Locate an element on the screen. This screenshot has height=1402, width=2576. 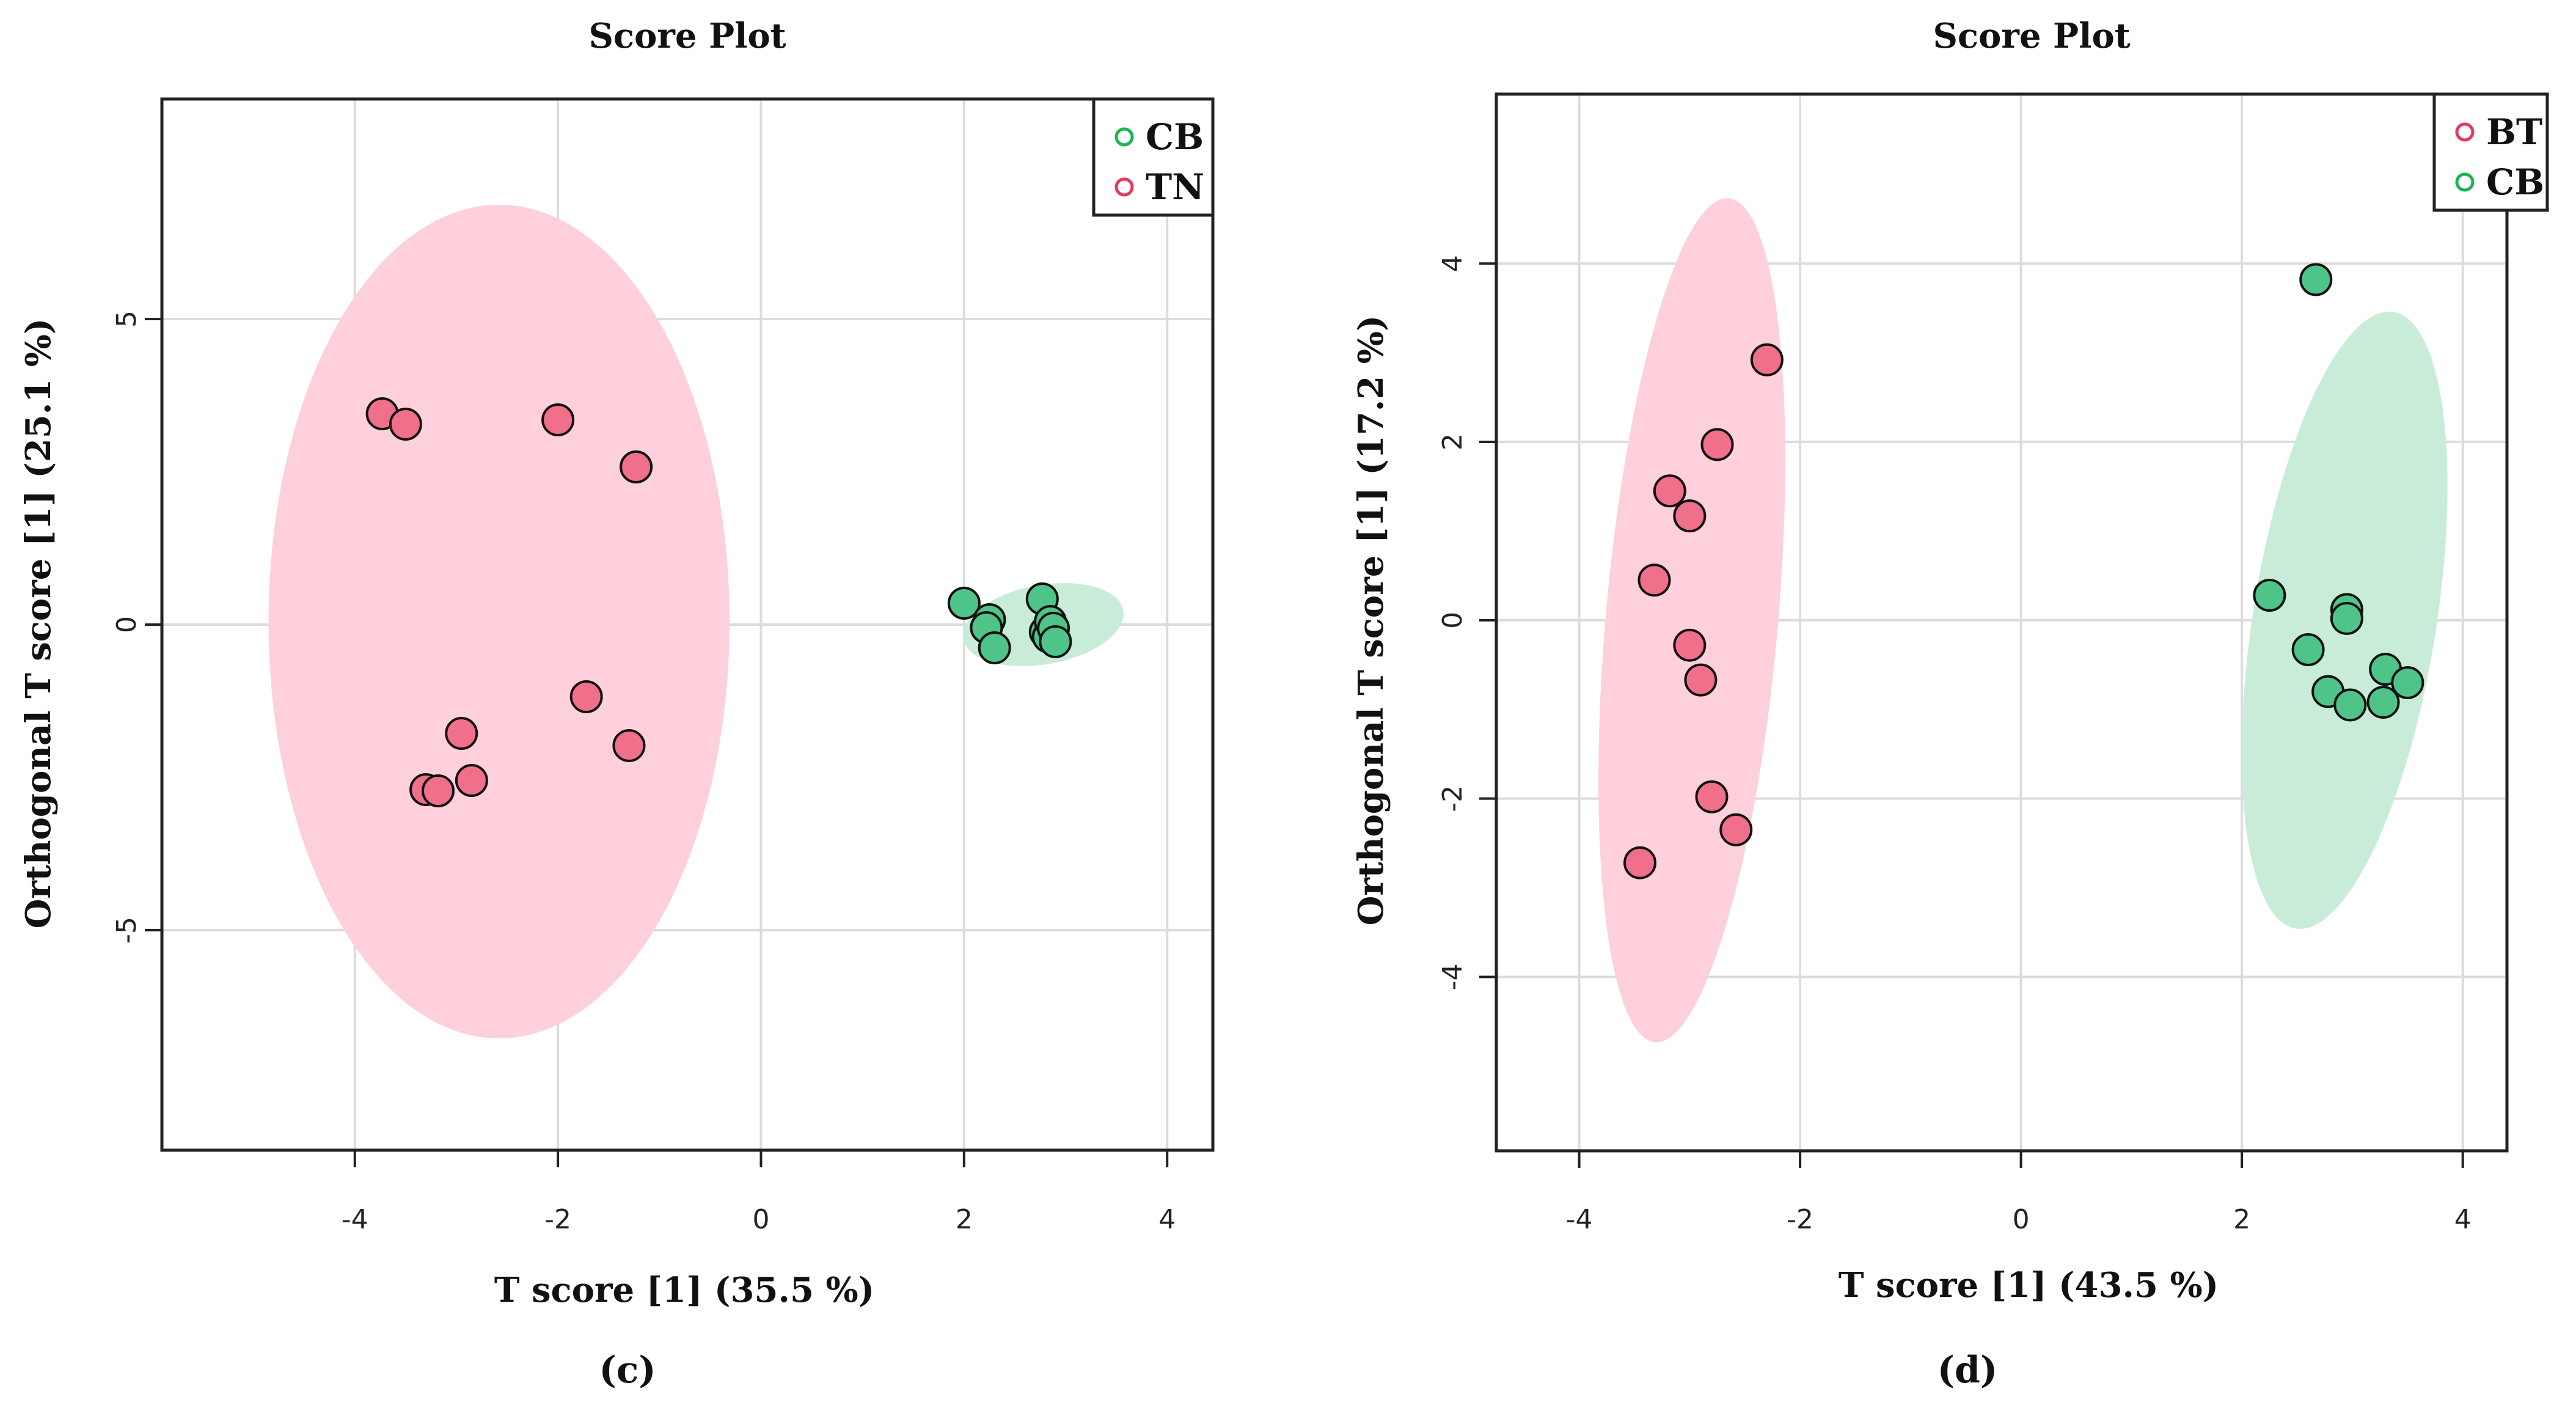
y-tick-label: 2 is located at coordinates (1452, 441).